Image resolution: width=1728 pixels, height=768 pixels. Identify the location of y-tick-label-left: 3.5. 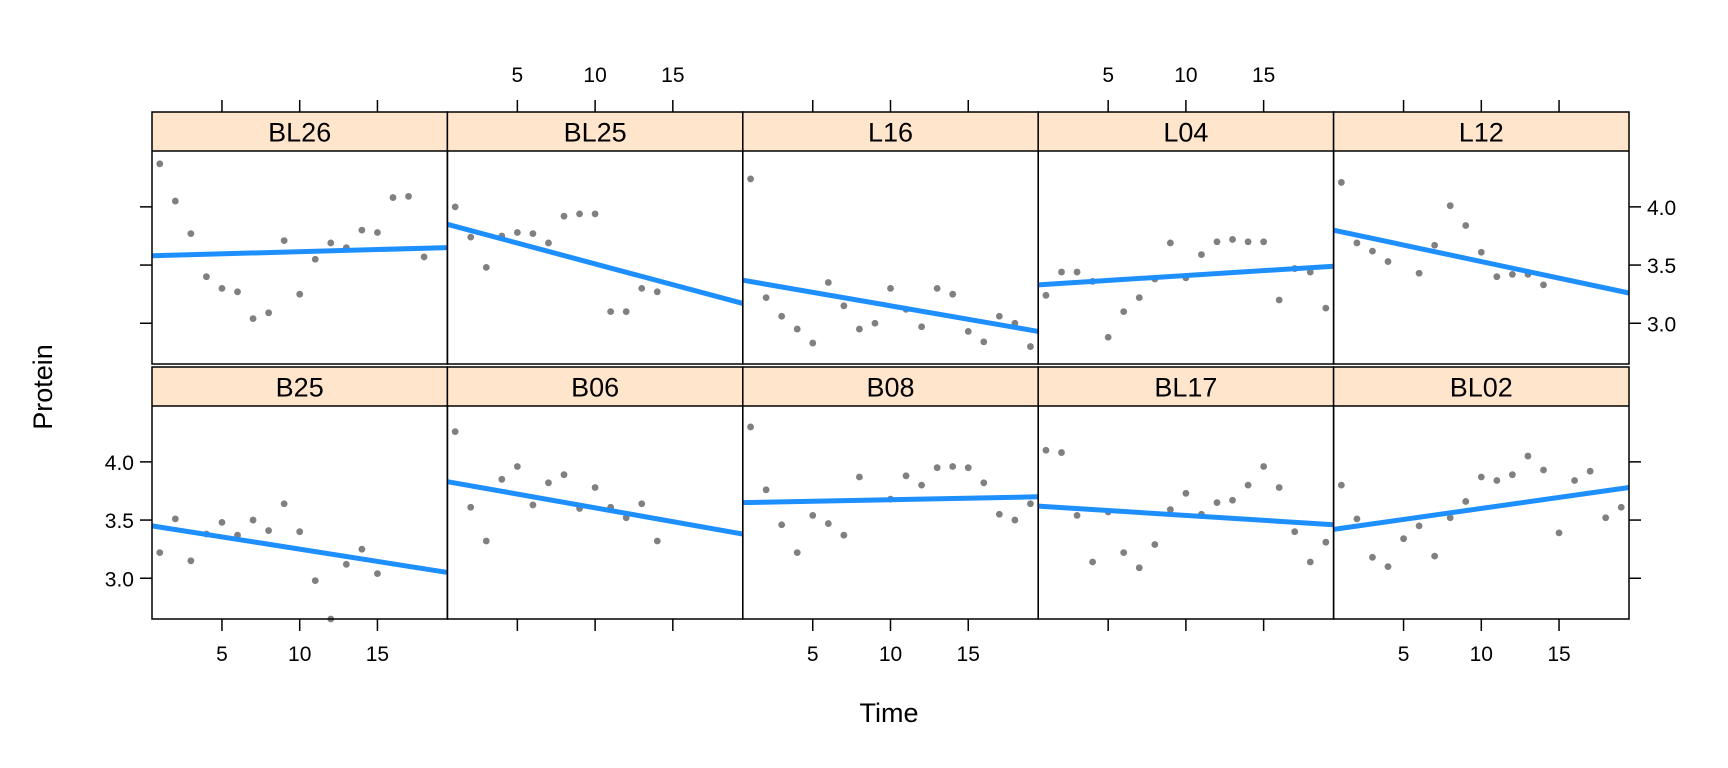
(119, 521).